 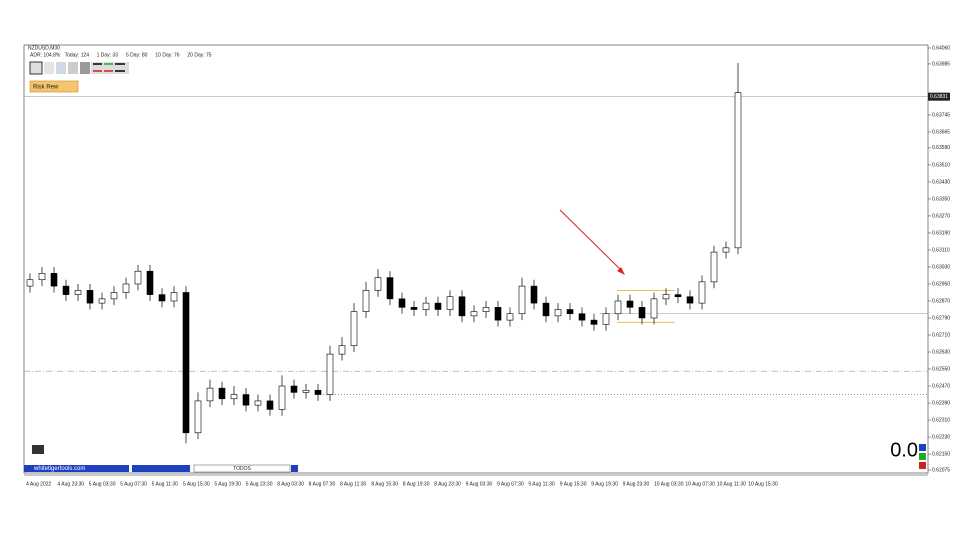 I want to click on x-tick-label: 8 Aug 15:30, so click(x=384, y=484).